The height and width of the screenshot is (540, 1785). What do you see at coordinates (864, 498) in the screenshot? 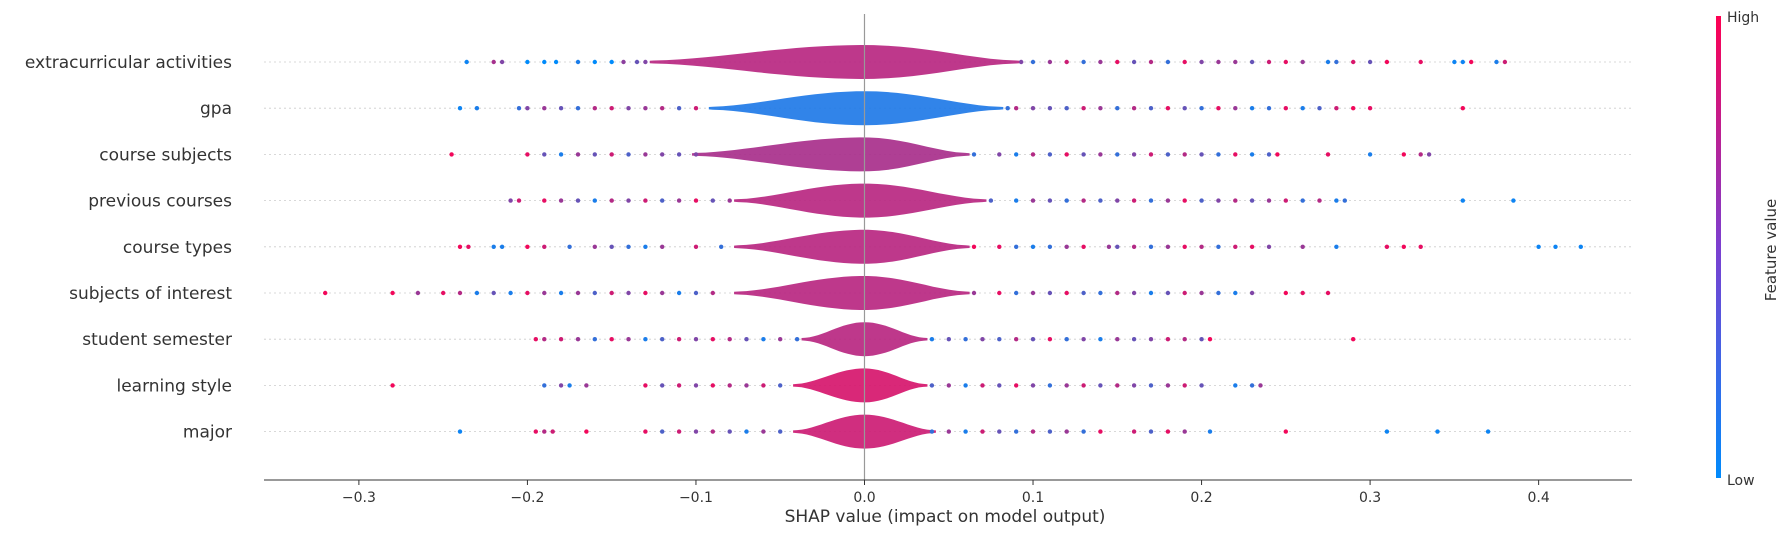
I see `x-tick-label: 0.0` at bounding box center [864, 498].